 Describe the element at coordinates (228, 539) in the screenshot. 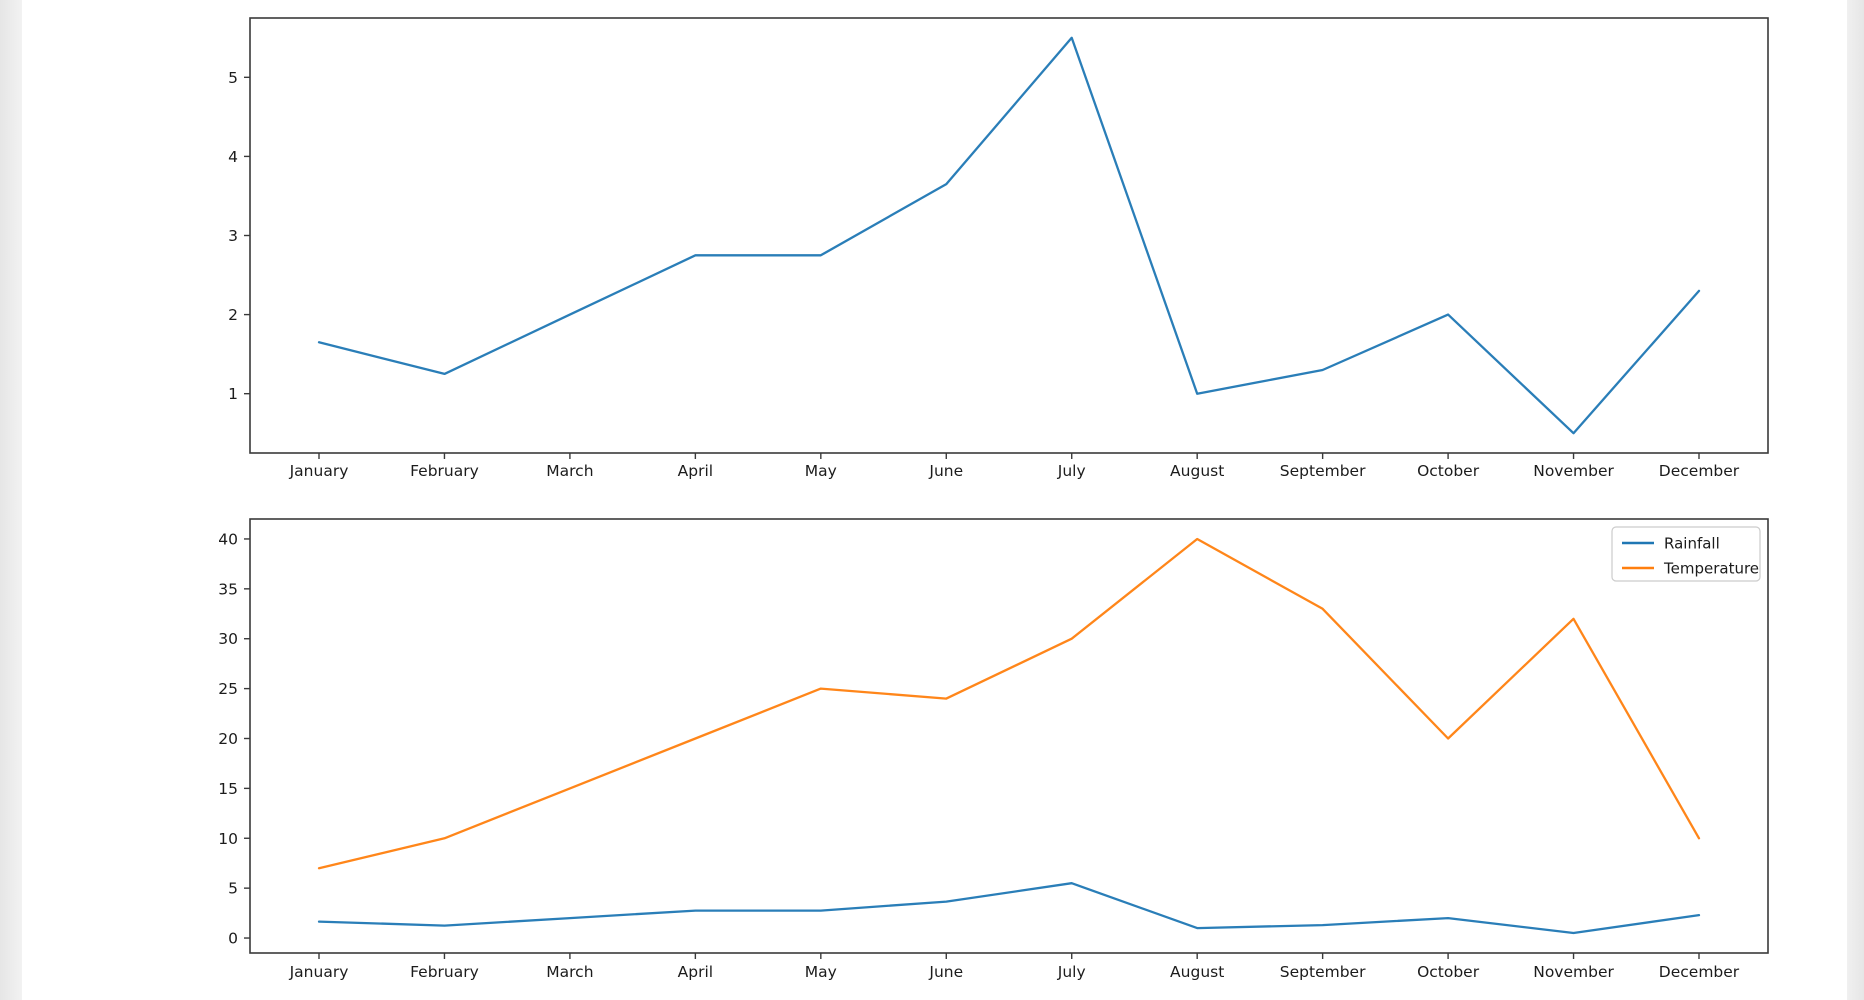

I see `y-tick-label: 40` at that location.